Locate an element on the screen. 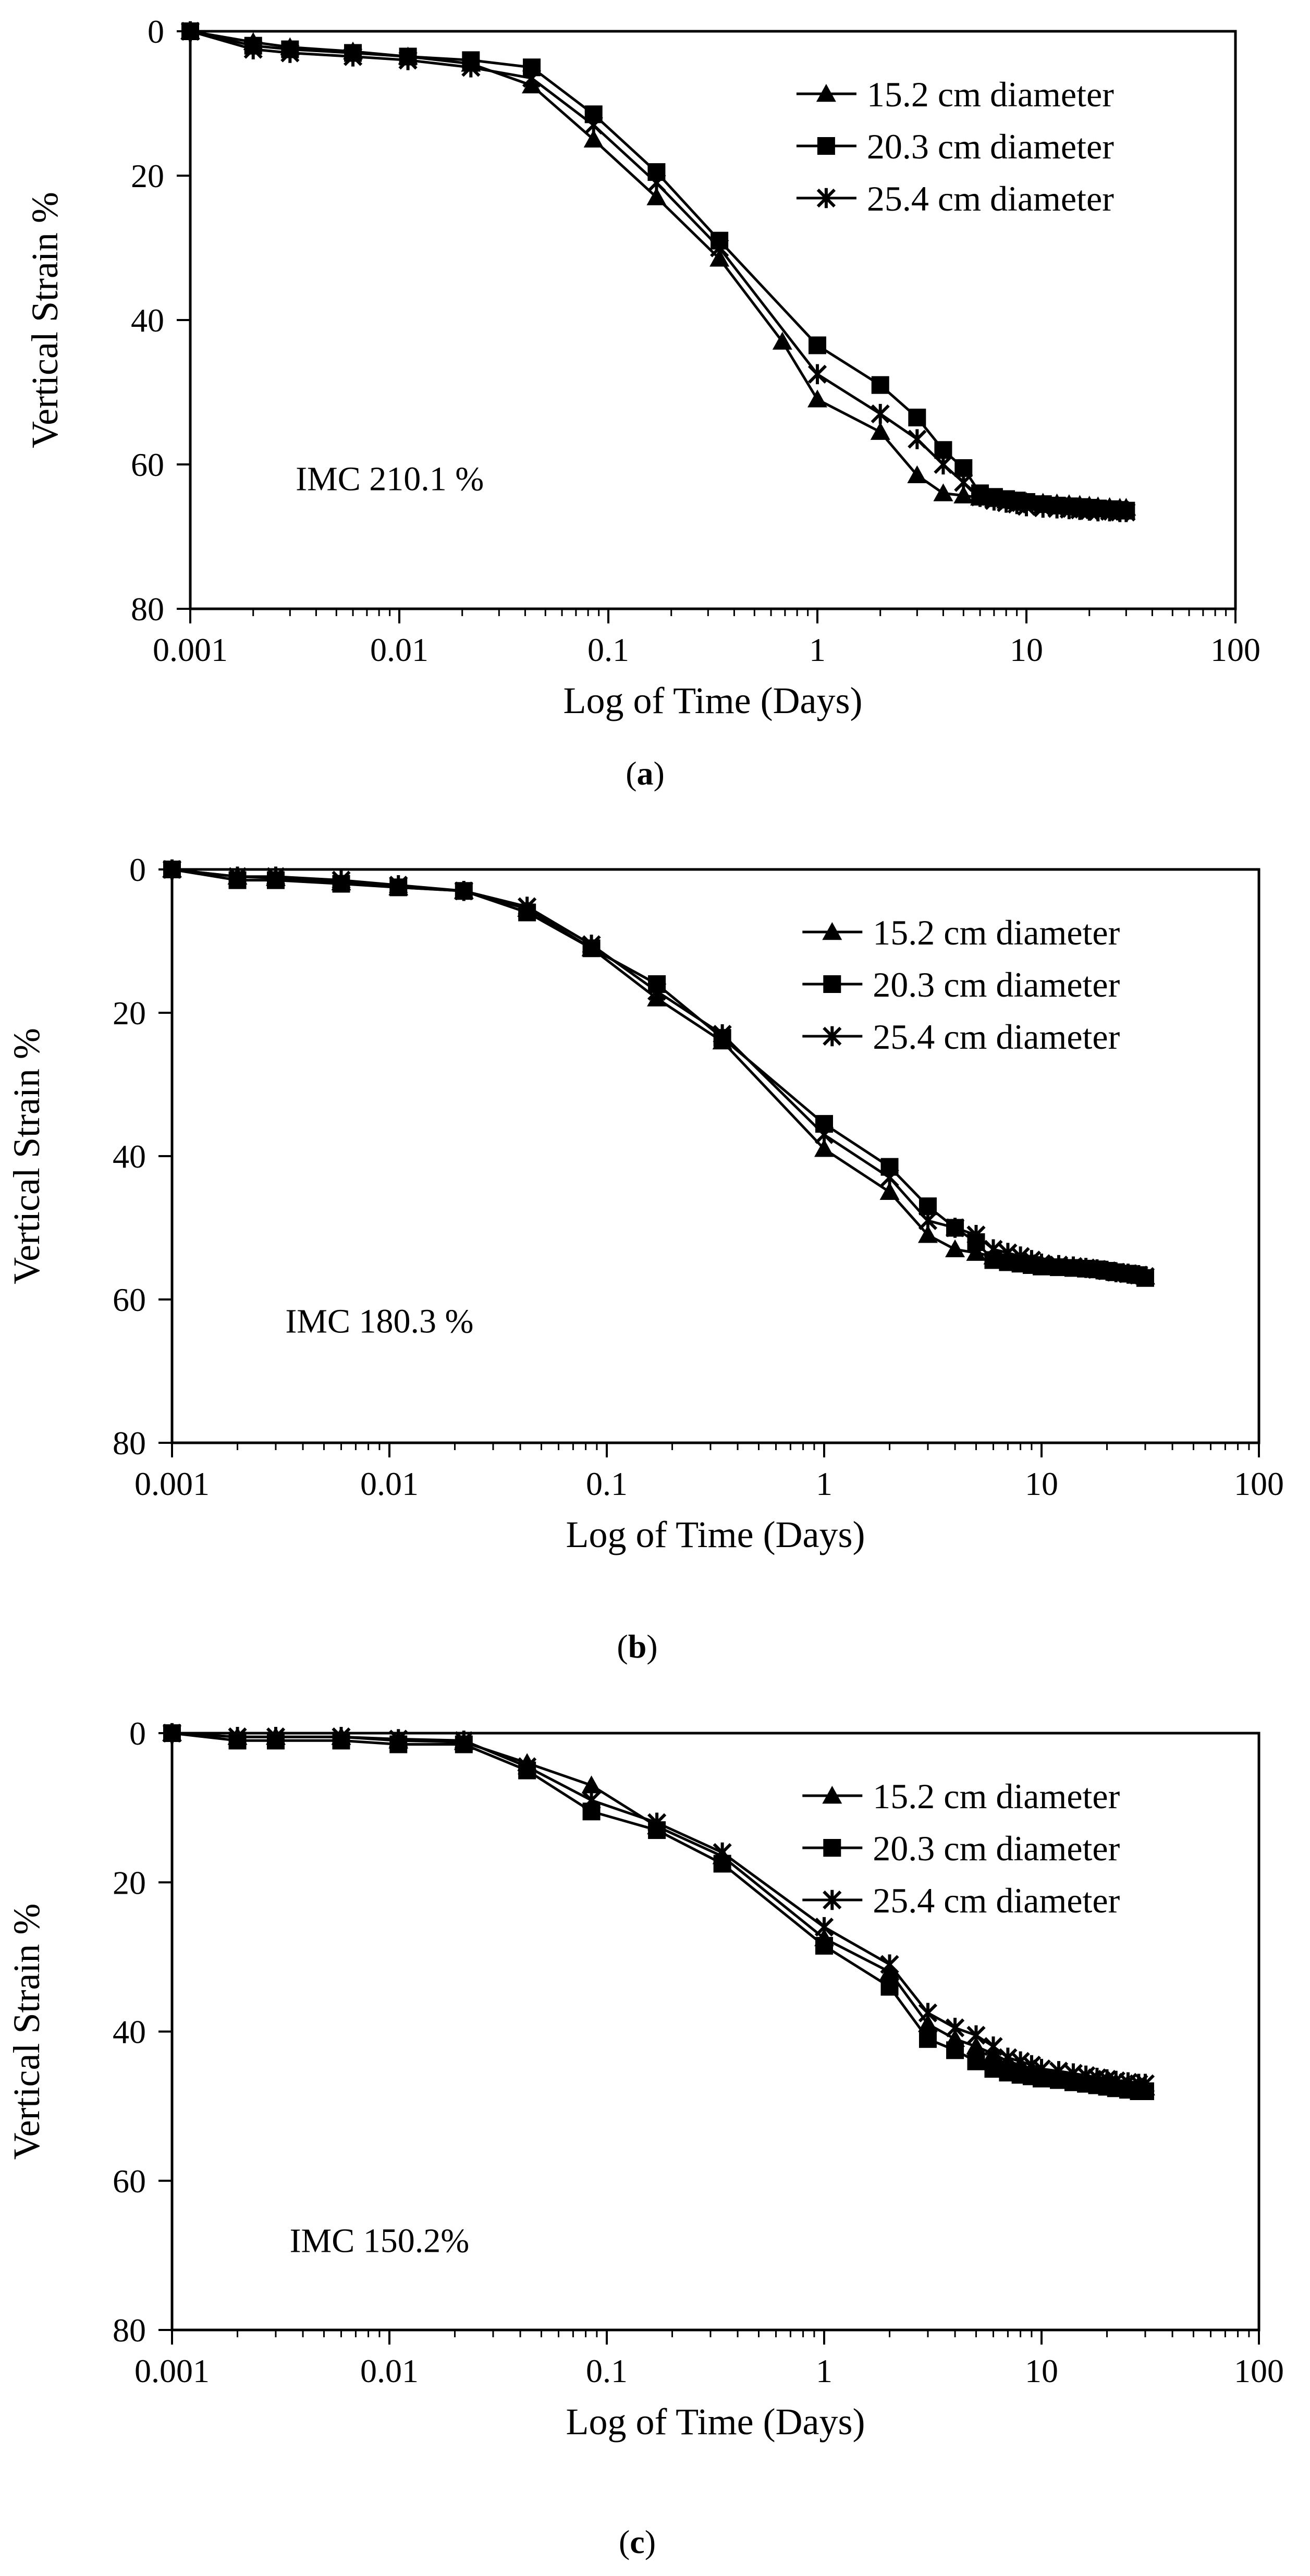 The height and width of the screenshot is (2576, 1310). legend-entry: 25.4 cm diameter is located at coordinates (961, 1900).